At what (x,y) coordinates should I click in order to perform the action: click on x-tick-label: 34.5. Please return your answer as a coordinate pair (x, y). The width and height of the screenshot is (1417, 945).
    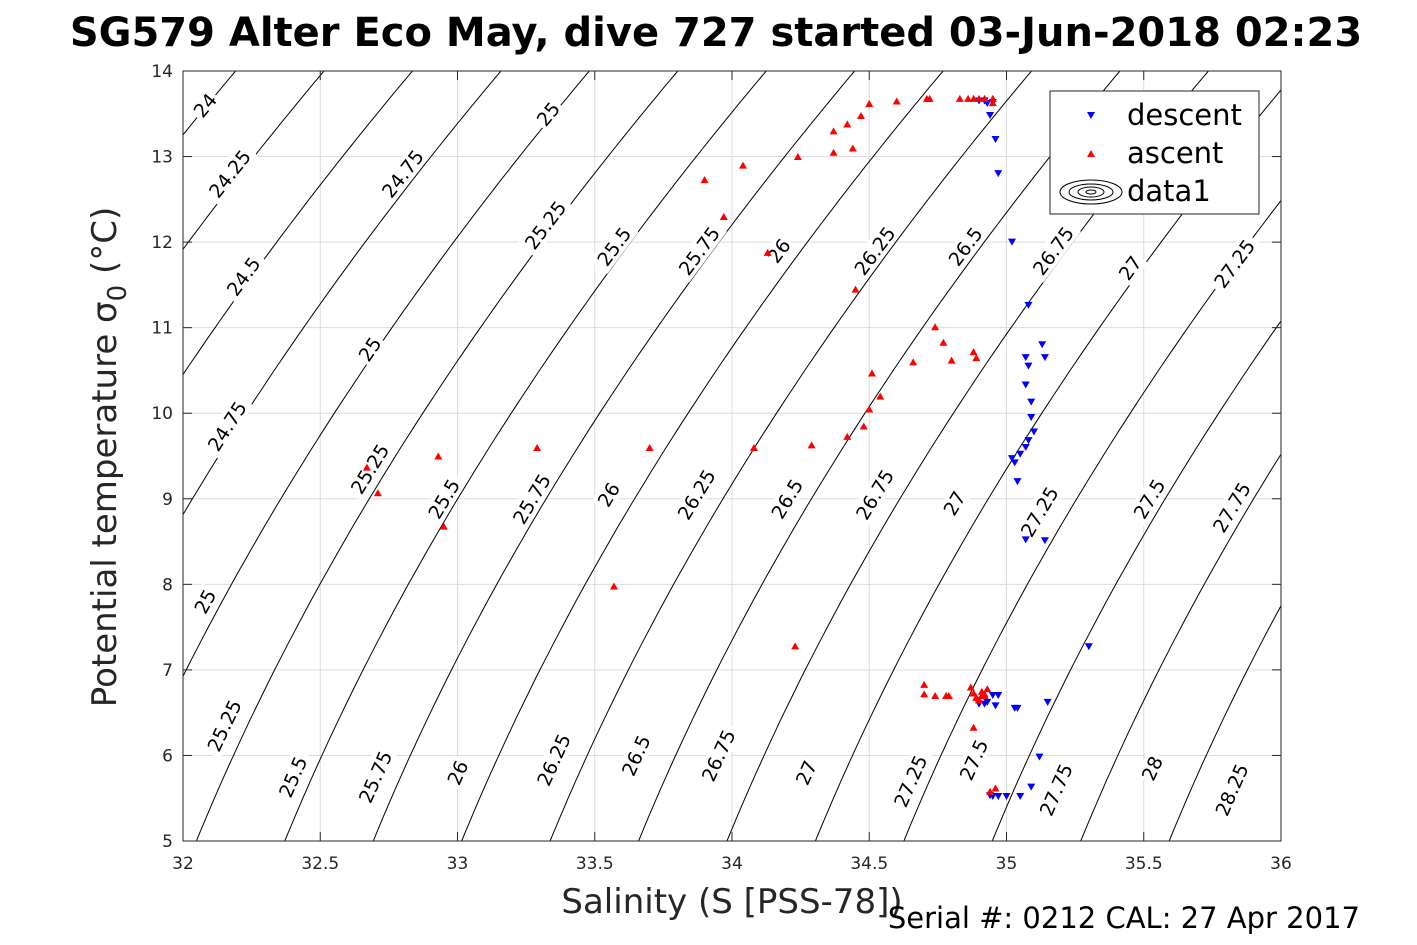
    Looking at the image, I should click on (869, 864).